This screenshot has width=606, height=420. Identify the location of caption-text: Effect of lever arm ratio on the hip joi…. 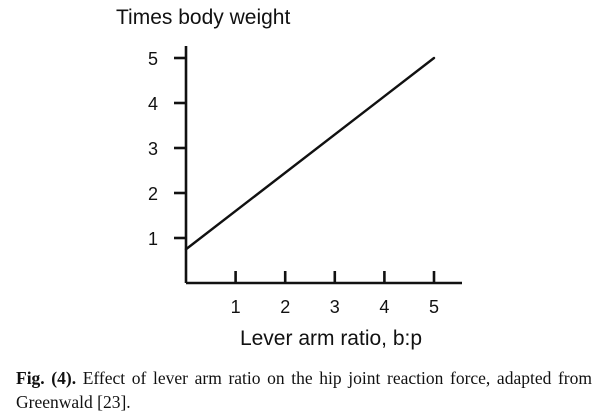
(304, 390).